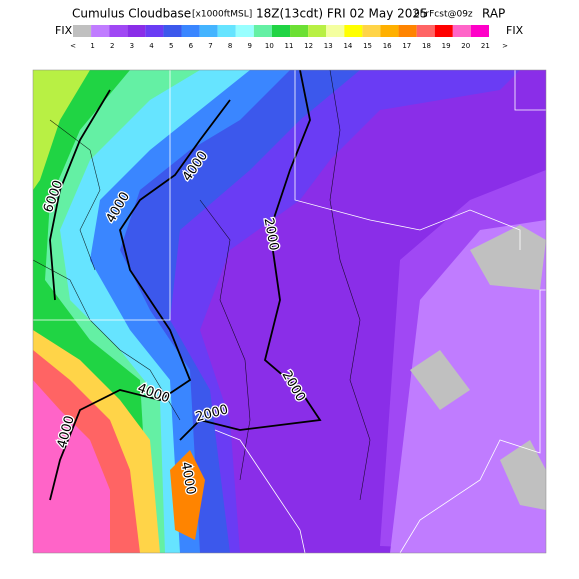 This screenshot has height=579, width=579. I want to click on title: Cumulus Cloudbase, so click(131, 14).